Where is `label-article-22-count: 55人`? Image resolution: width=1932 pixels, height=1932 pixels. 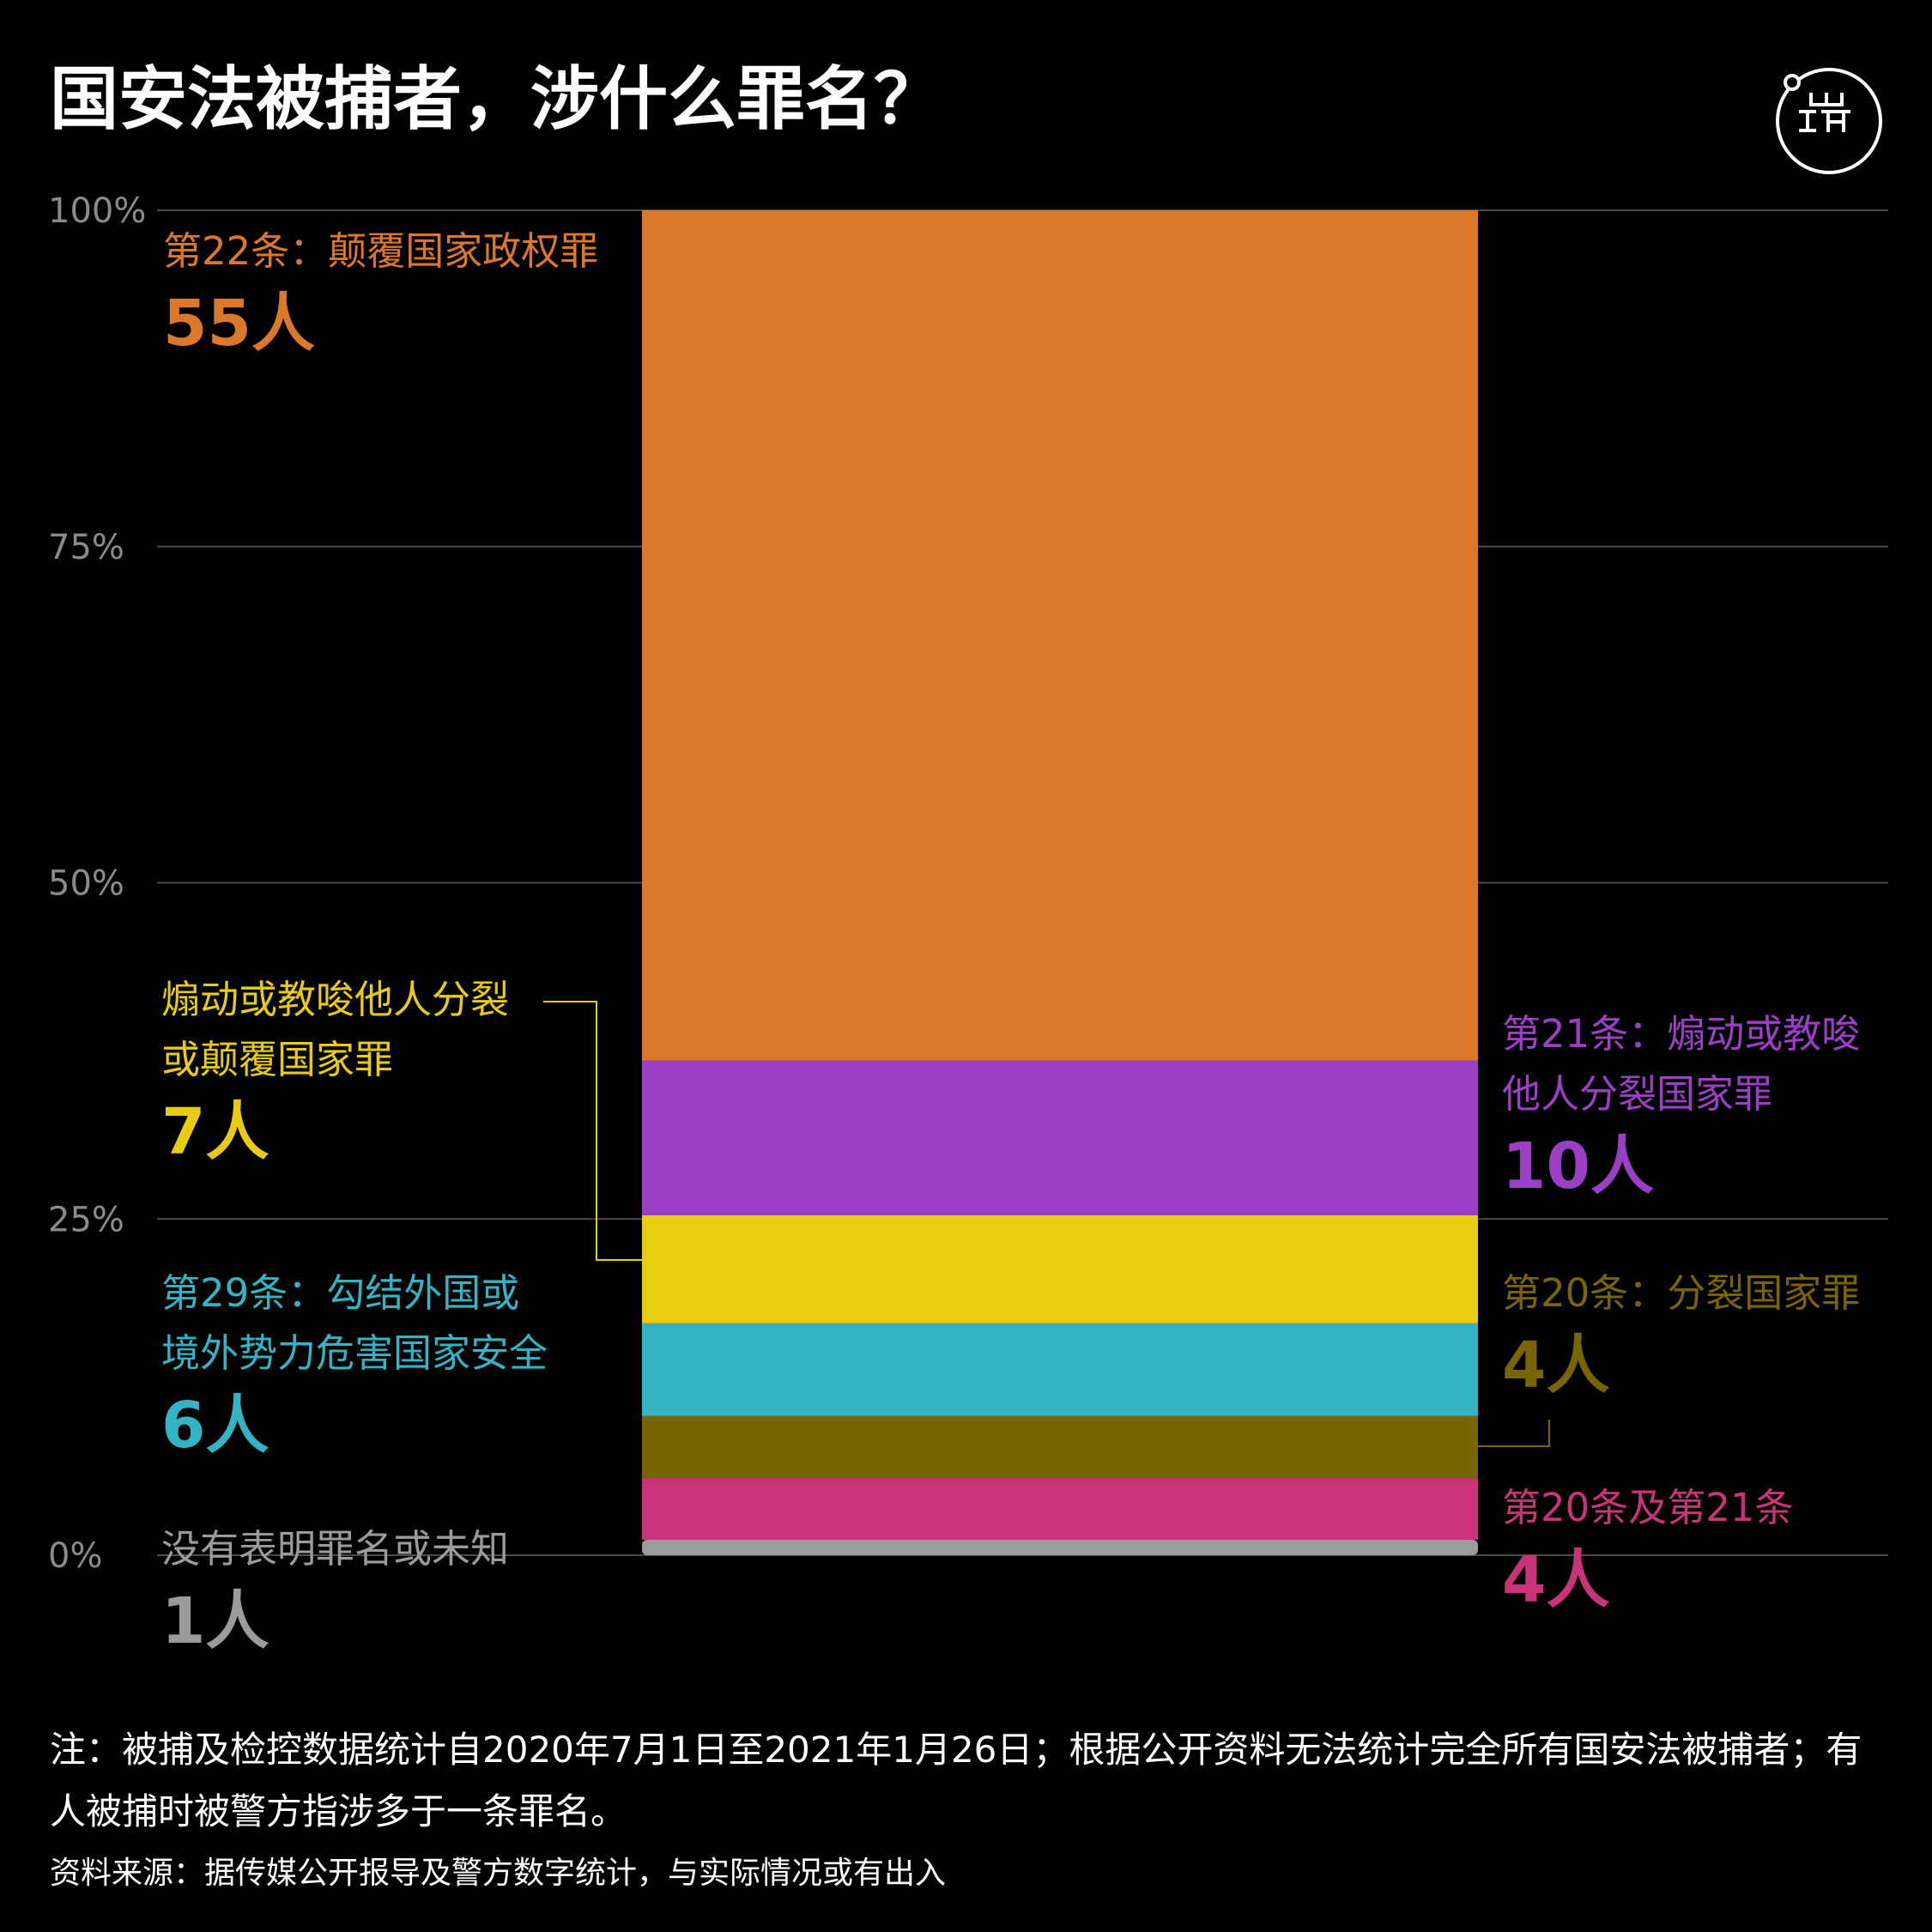 label-article-22-count: 55人 is located at coordinates (239, 323).